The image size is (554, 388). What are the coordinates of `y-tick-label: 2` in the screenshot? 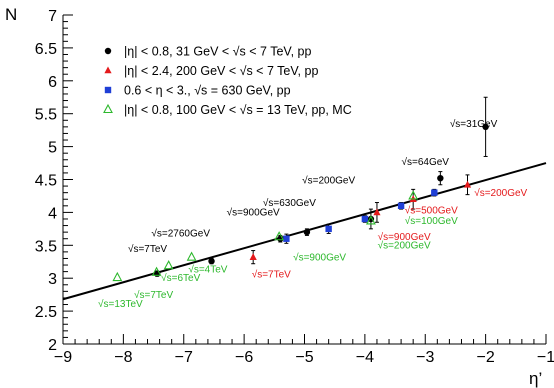 It's located at (52, 345).